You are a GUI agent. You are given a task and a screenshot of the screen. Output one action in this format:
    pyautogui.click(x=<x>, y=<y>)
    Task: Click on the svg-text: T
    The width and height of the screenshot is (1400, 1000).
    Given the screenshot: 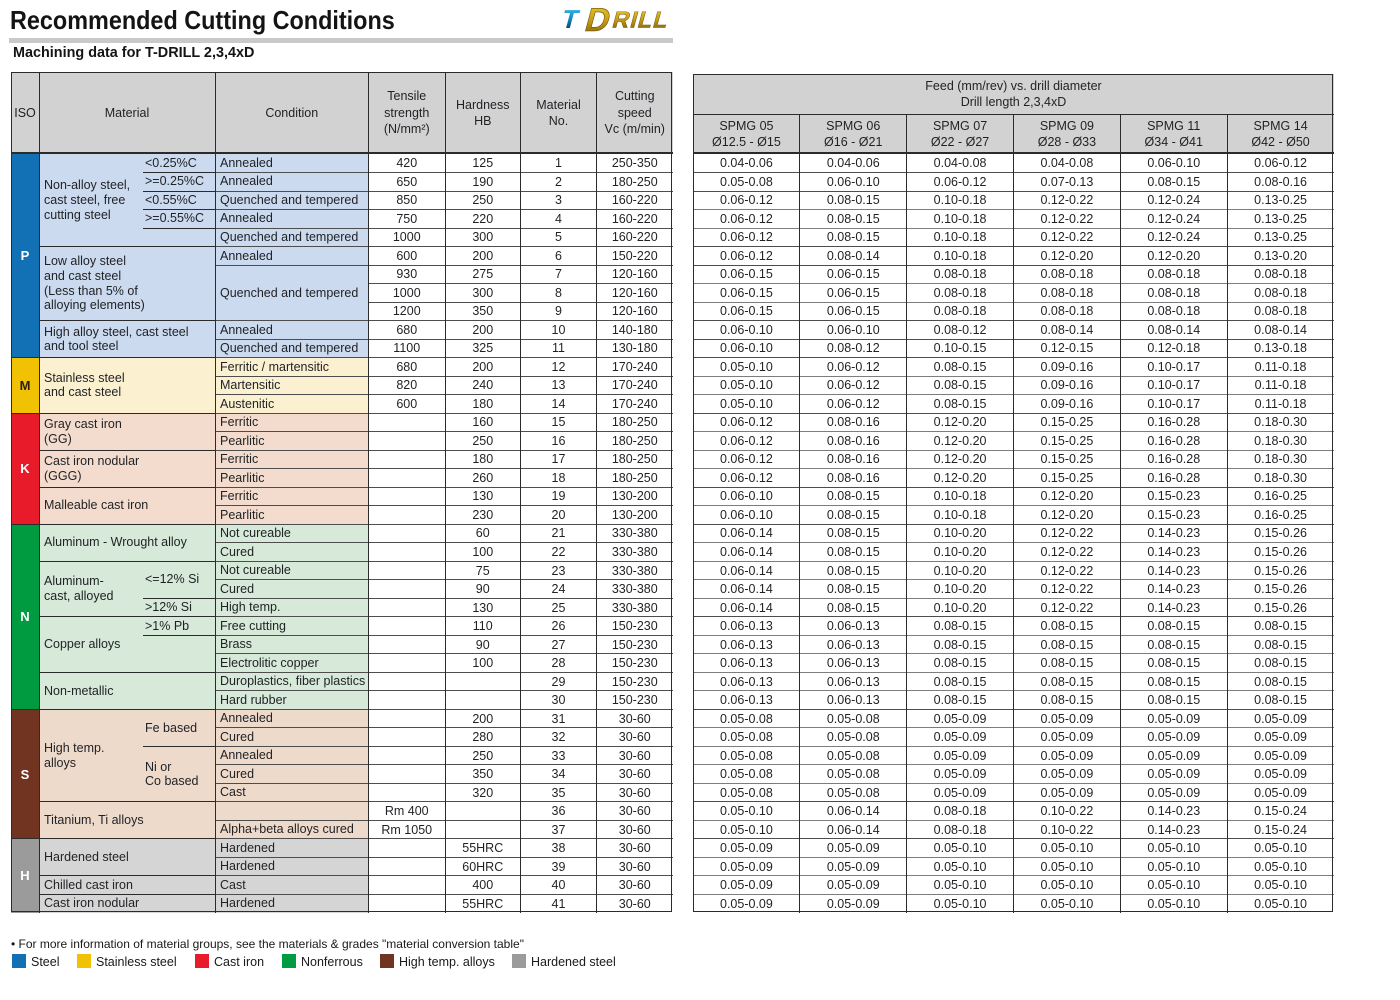 What is the action you would take?
    pyautogui.click(x=570, y=18)
    